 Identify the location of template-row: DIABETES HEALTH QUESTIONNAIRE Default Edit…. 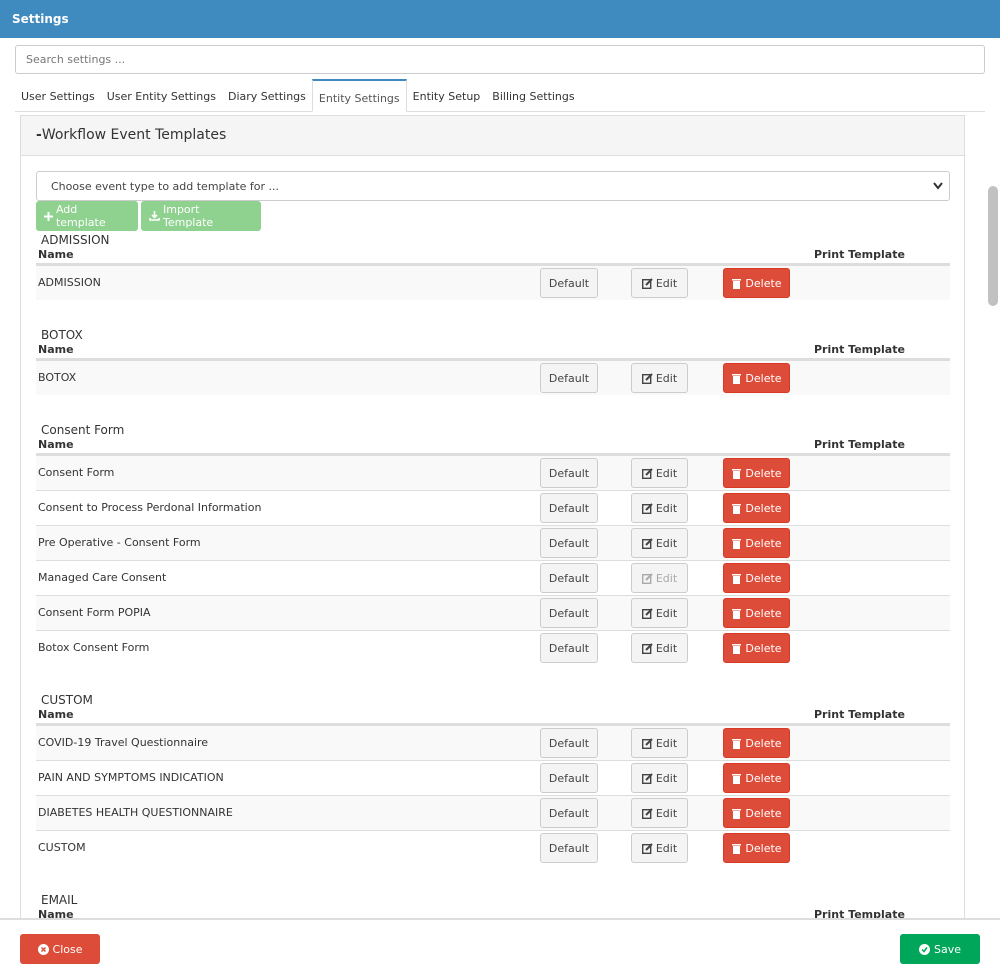
(493, 812).